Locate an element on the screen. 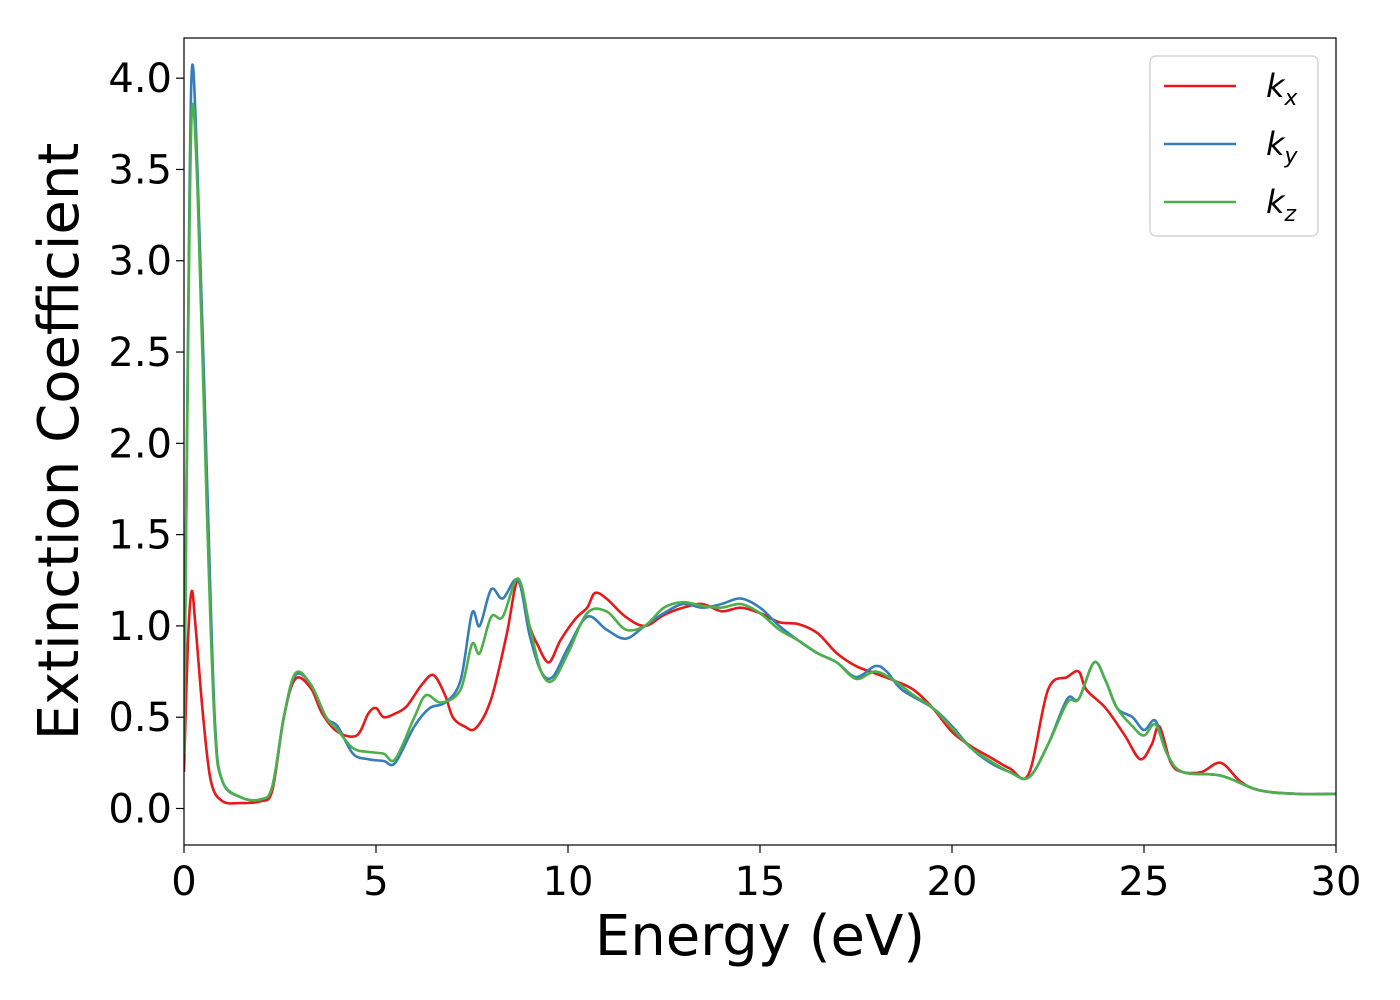 The height and width of the screenshot is (1000, 1400). y-tick-label: 0.5 is located at coordinates (140, 718).